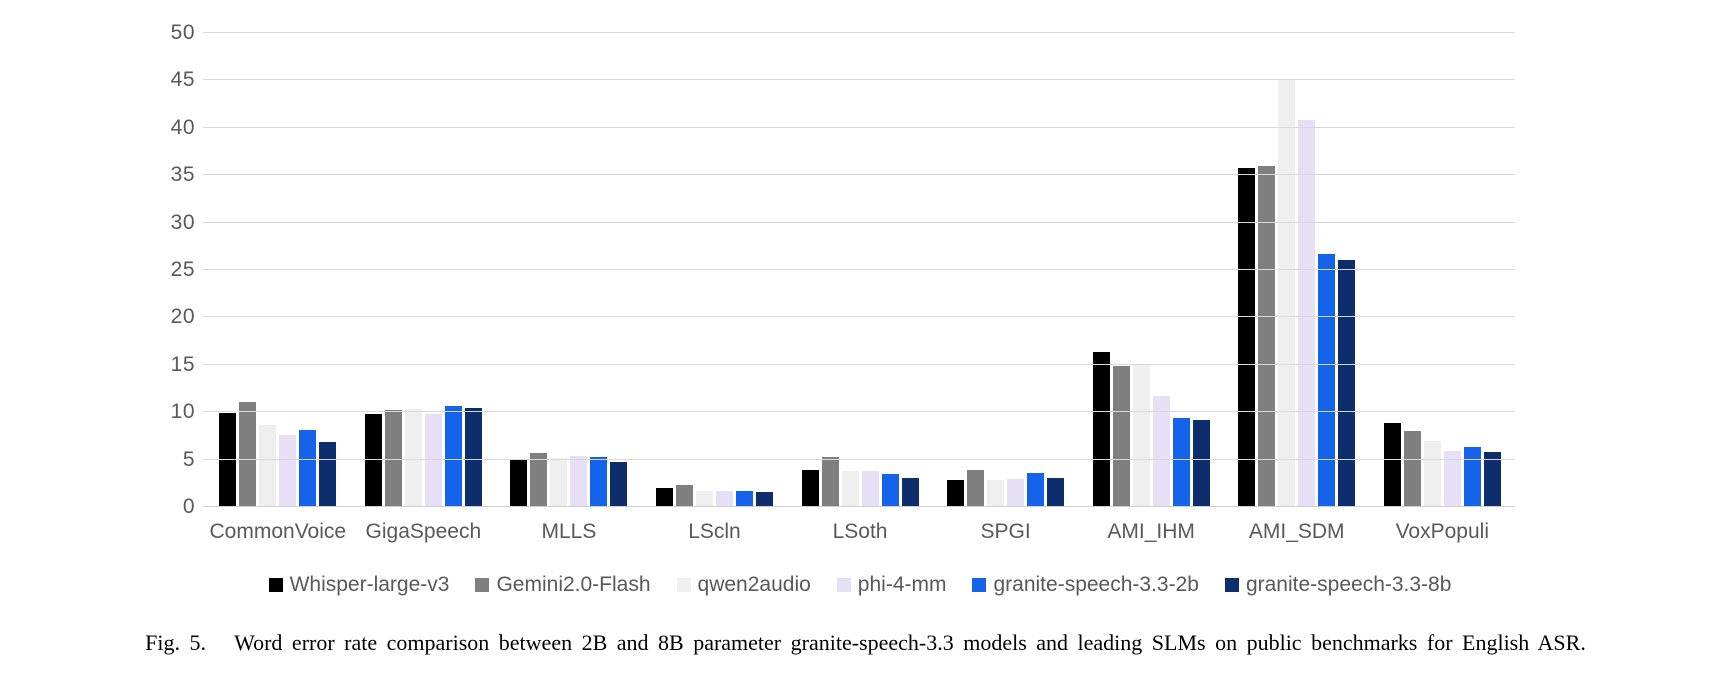 The height and width of the screenshot is (690, 1731). Describe the element at coordinates (850, 488) in the screenshot. I see `bar-qwen2audio-lsoth` at that location.